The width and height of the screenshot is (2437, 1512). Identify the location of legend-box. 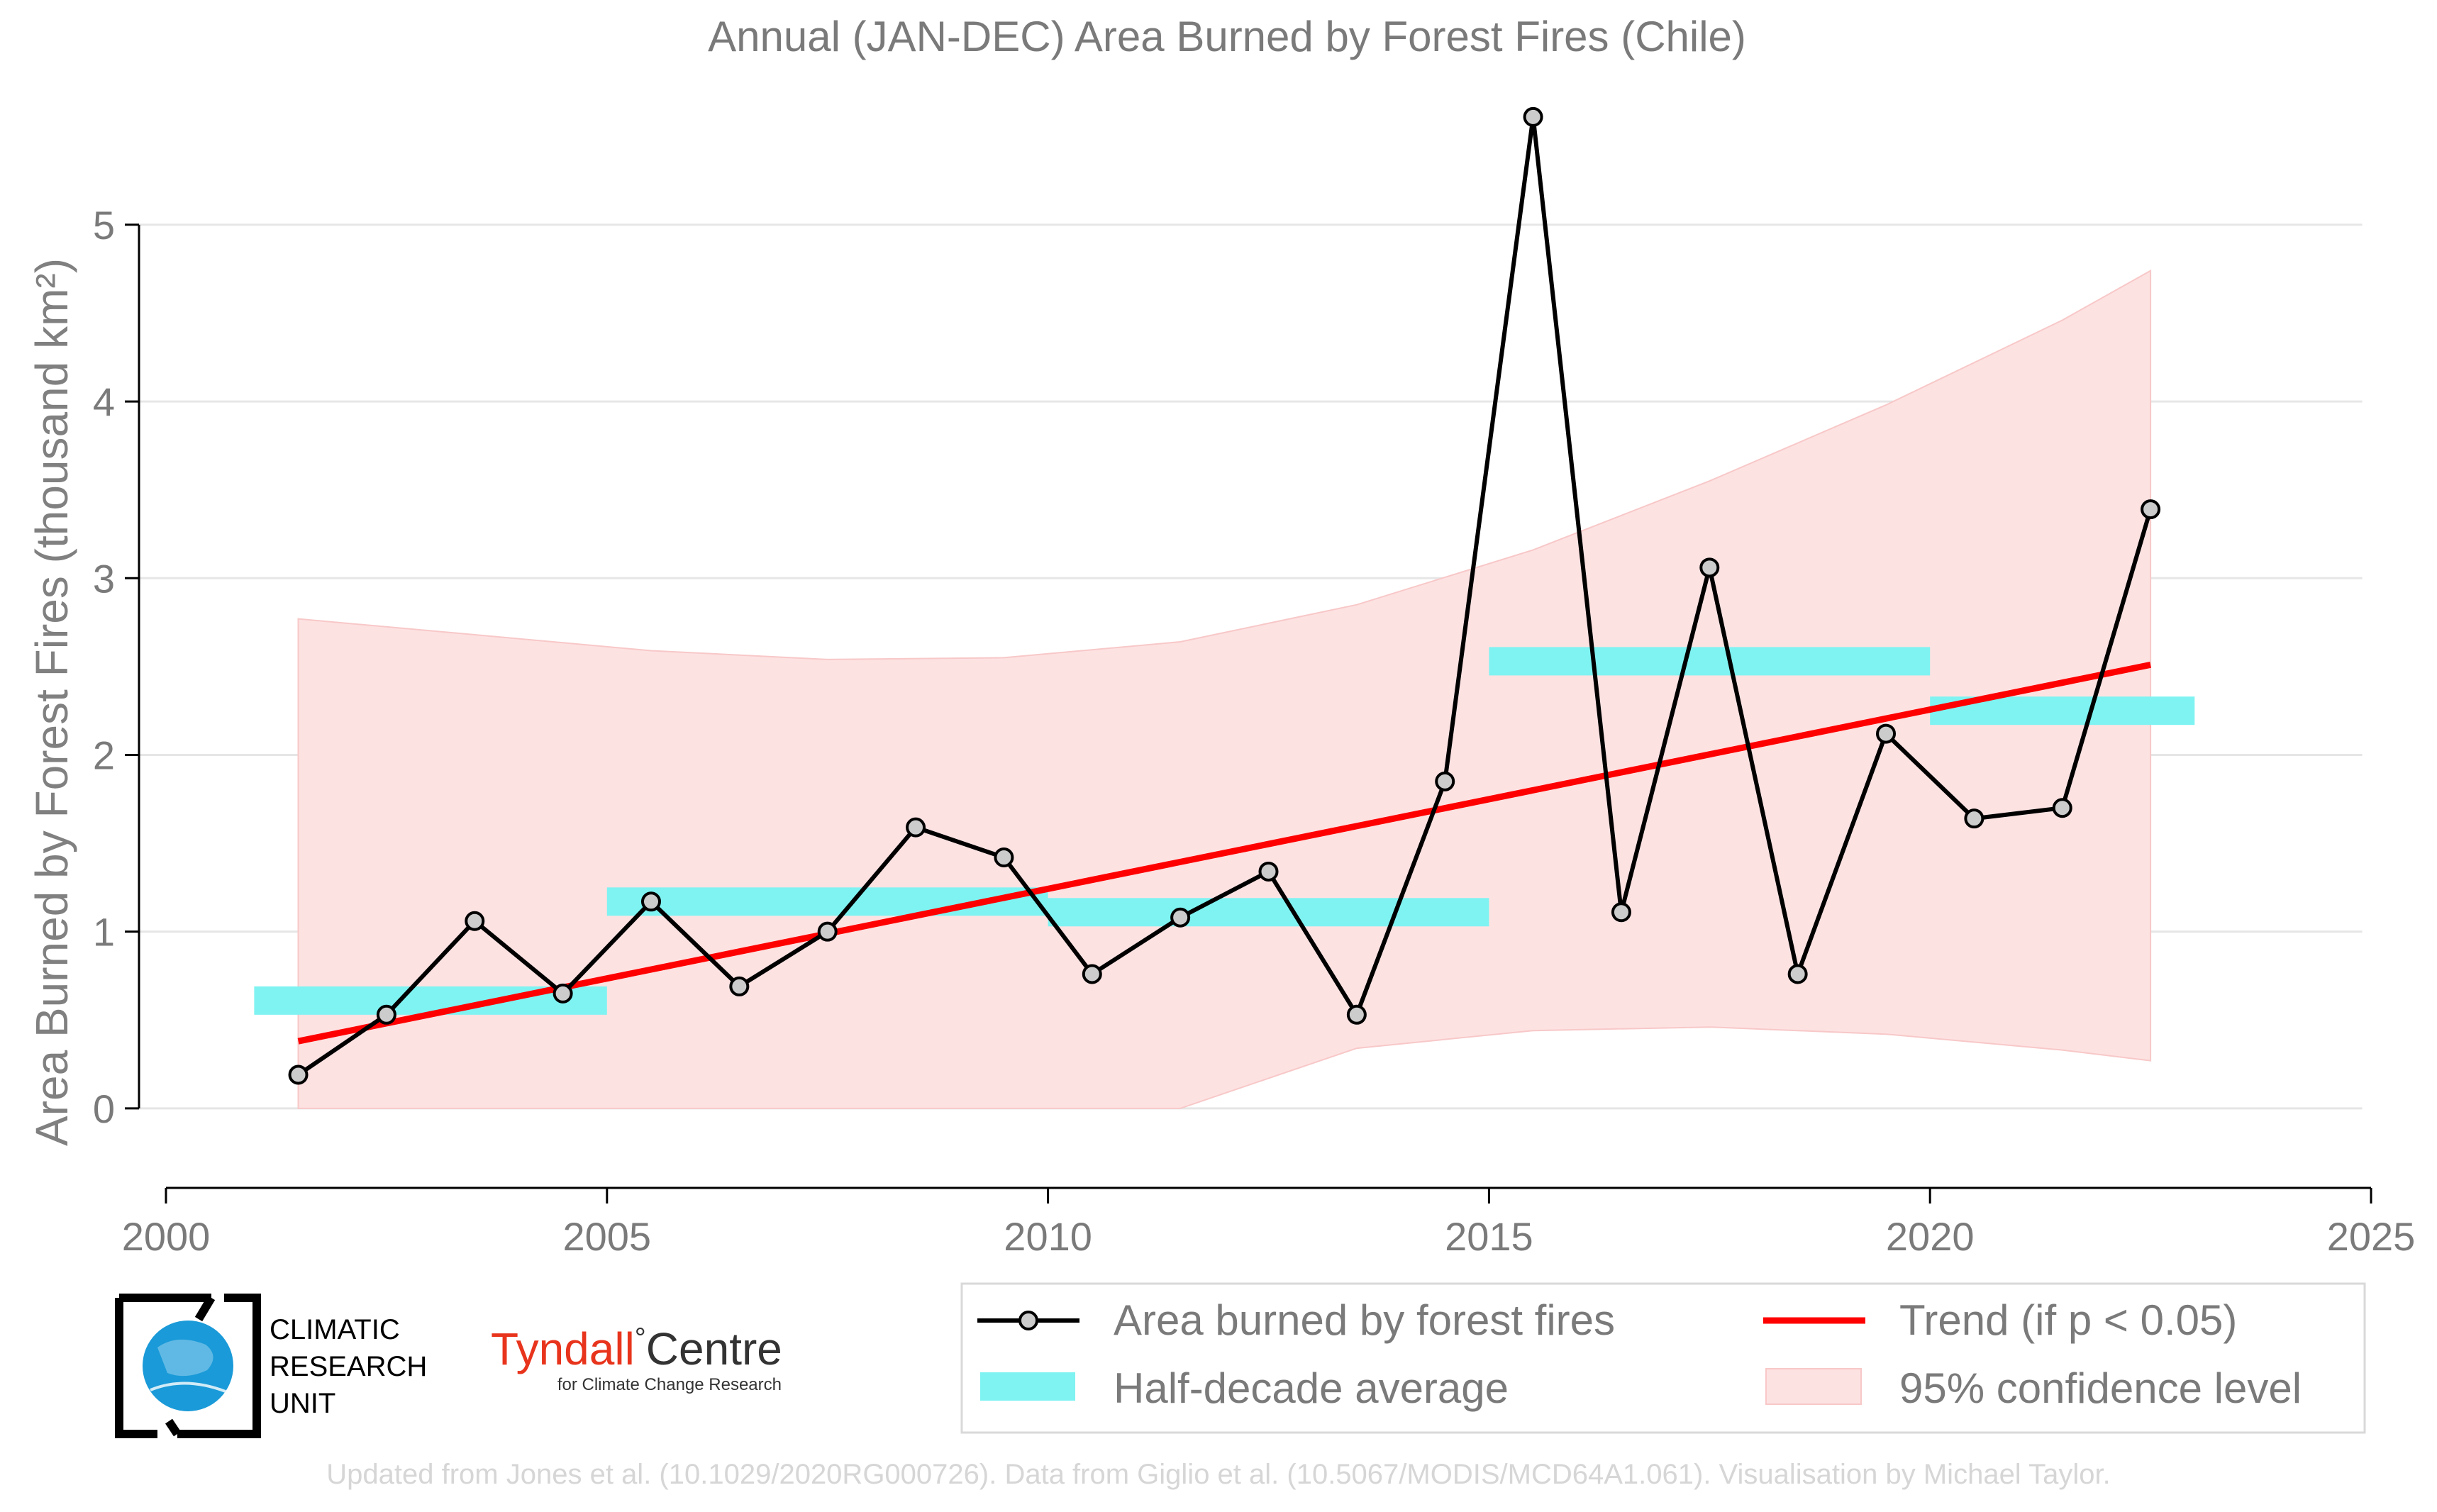
(1663, 1358).